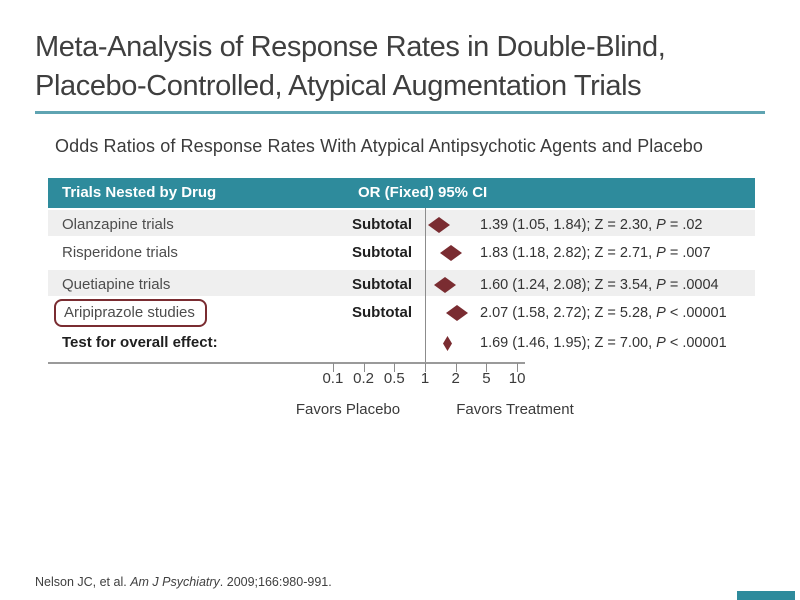 The height and width of the screenshot is (600, 800). Describe the element at coordinates (684, 225) in the screenshot. I see `row-statistics-text: = .02` at that location.